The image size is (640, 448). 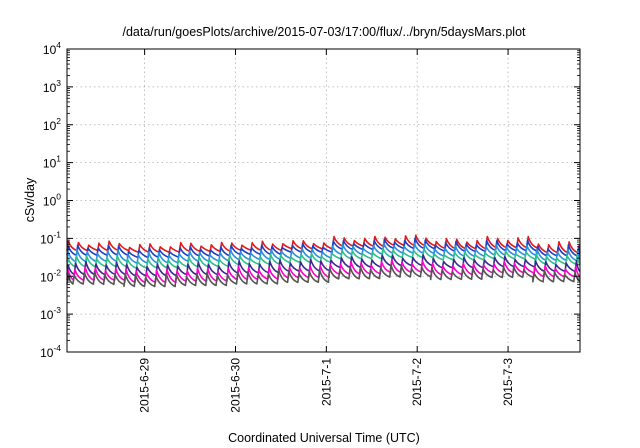 What do you see at coordinates (52, 162) in the screenshot?
I see `y-tick-label: 10¹` at bounding box center [52, 162].